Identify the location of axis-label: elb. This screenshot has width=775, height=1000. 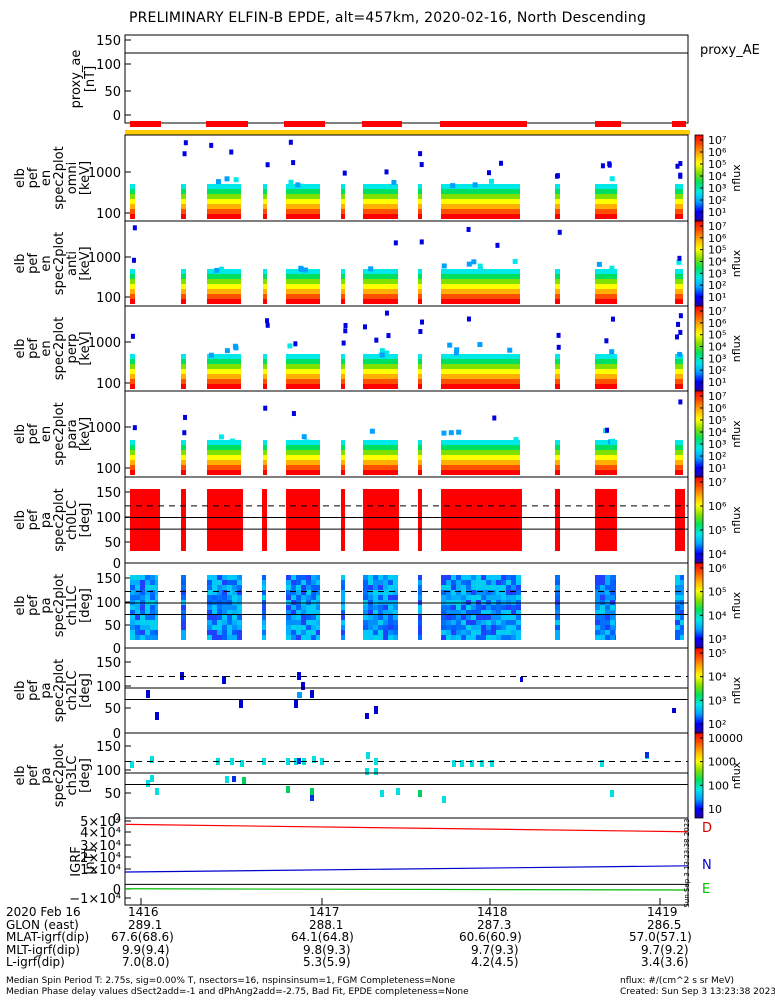
(20, 606).